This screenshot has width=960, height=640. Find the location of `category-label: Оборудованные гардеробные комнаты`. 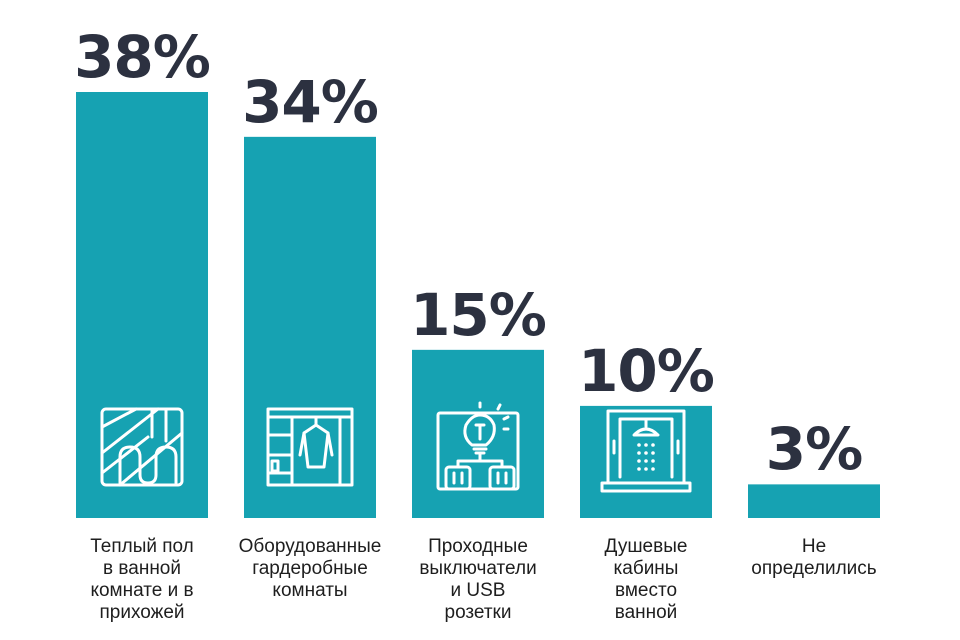

category-label: Оборудованные гардеробные комнаты is located at coordinates (310, 568).